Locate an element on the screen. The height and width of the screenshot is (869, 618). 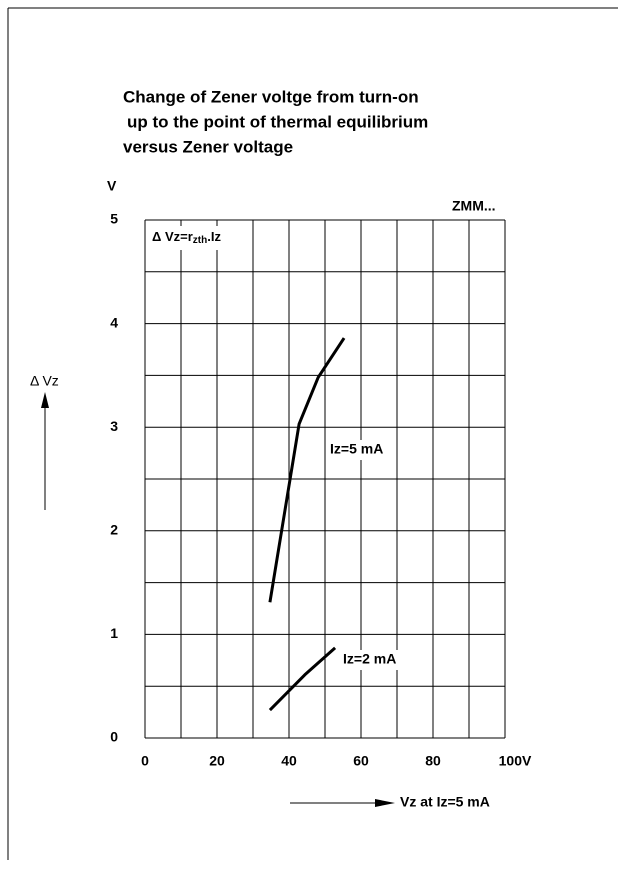
x-tick-label: 100V is located at coordinates (515, 761).